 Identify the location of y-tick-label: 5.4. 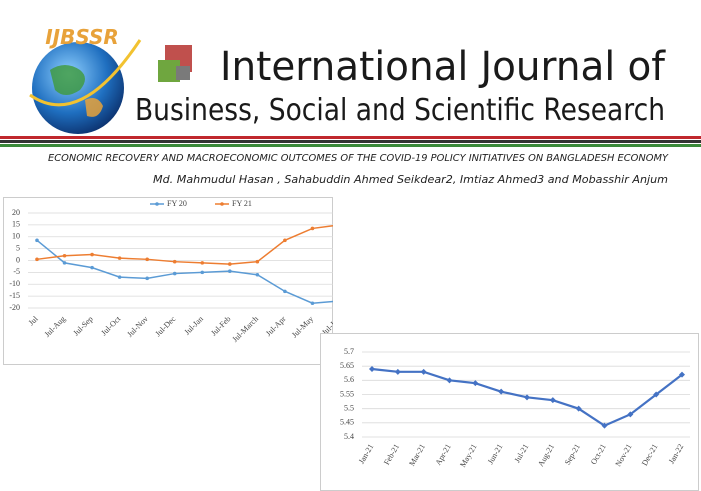
(349, 436).